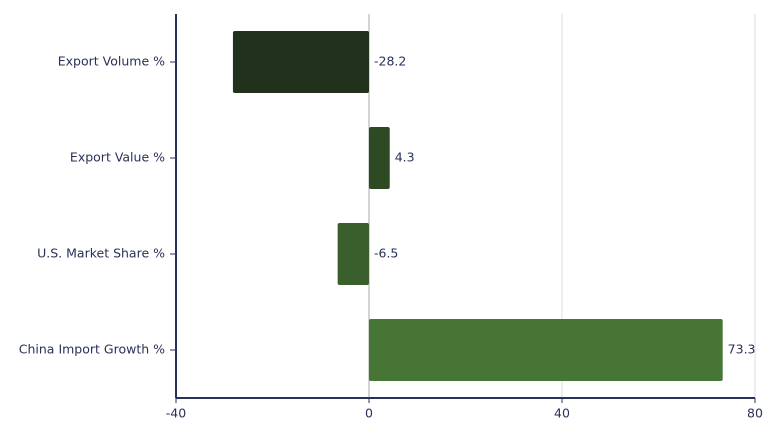  What do you see at coordinates (176, 413) in the screenshot?
I see `x-tick-label: -40` at bounding box center [176, 413].